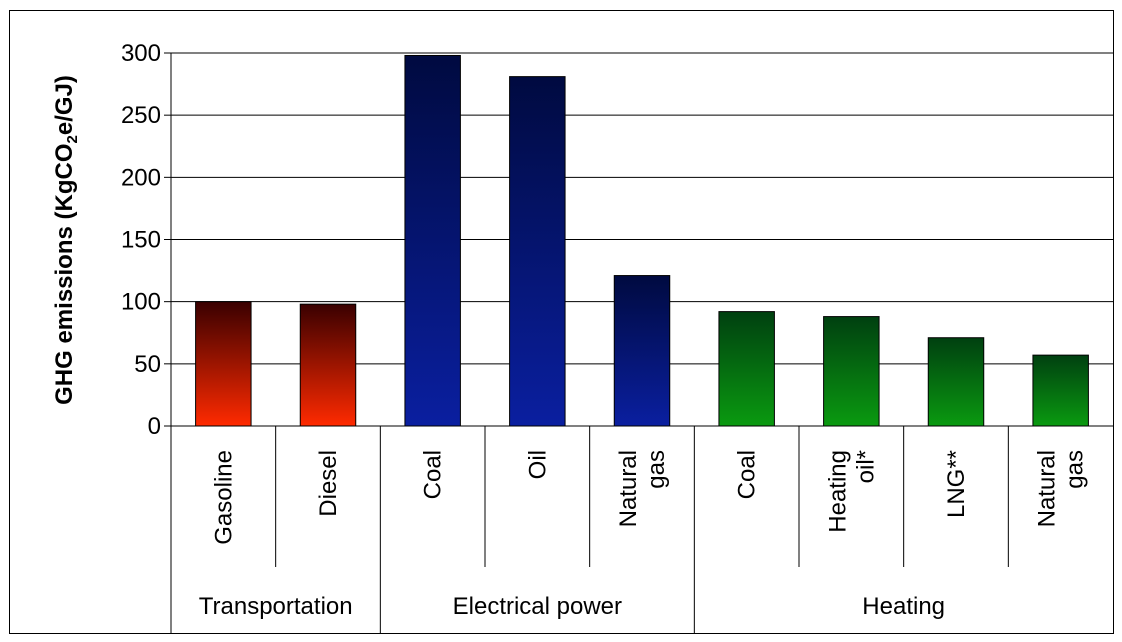 The image size is (1122, 642). Describe the element at coordinates (903, 606) in the screenshot. I see `group-label: Heating` at that location.